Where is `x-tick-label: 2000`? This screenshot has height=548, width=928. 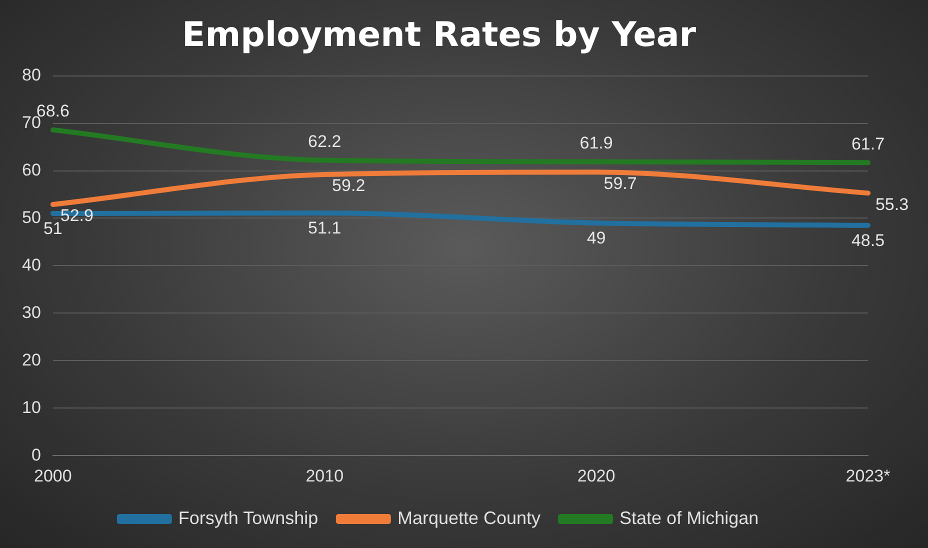 x-tick-label: 2000 is located at coordinates (53, 476).